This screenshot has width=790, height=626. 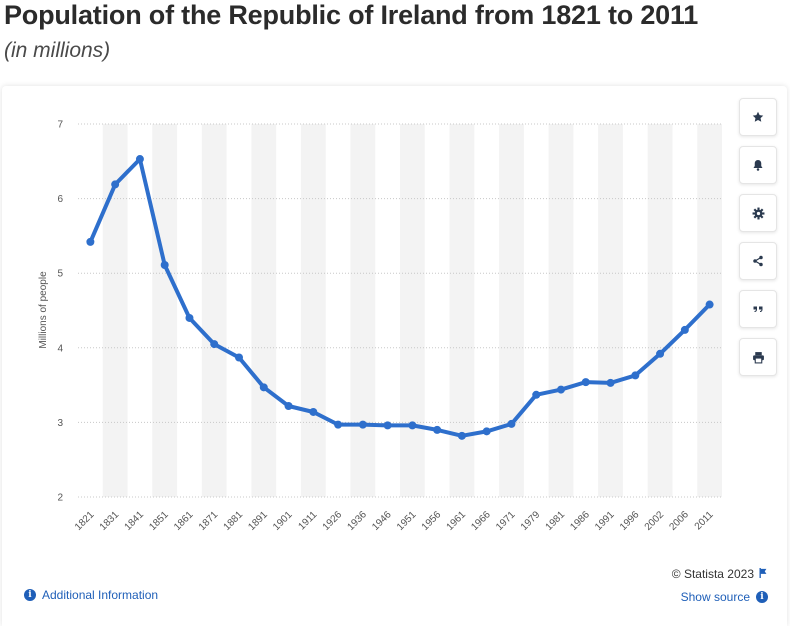 I want to click on print-button, so click(x=758, y=357).